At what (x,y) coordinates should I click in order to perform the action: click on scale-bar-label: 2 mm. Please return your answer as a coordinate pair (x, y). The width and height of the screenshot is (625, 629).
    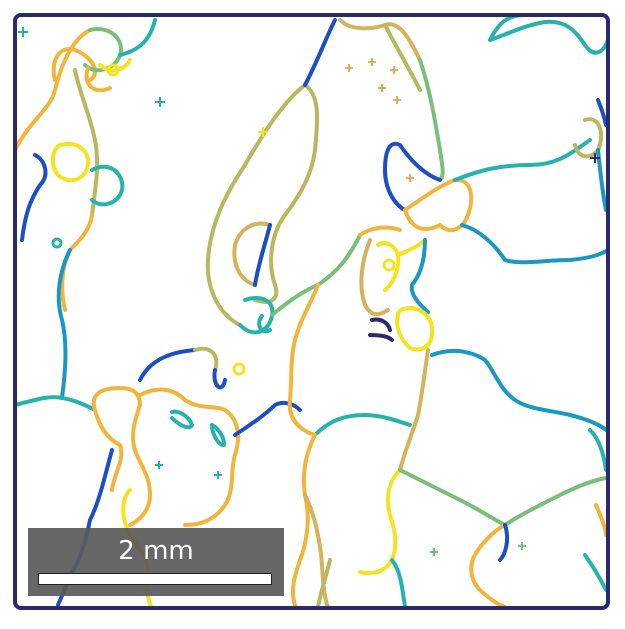
    Looking at the image, I should click on (156, 551).